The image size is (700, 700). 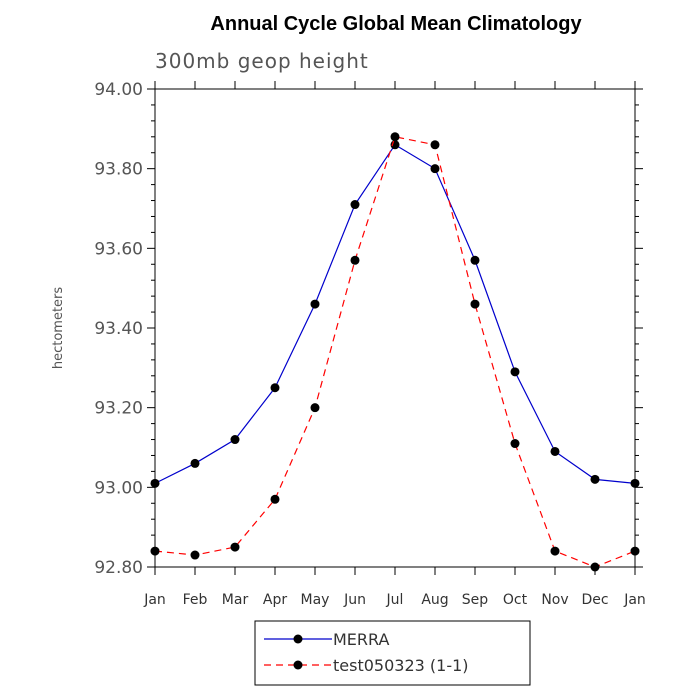 What do you see at coordinates (118, 170) in the screenshot?
I see `y-tick-label: 93.80` at bounding box center [118, 170].